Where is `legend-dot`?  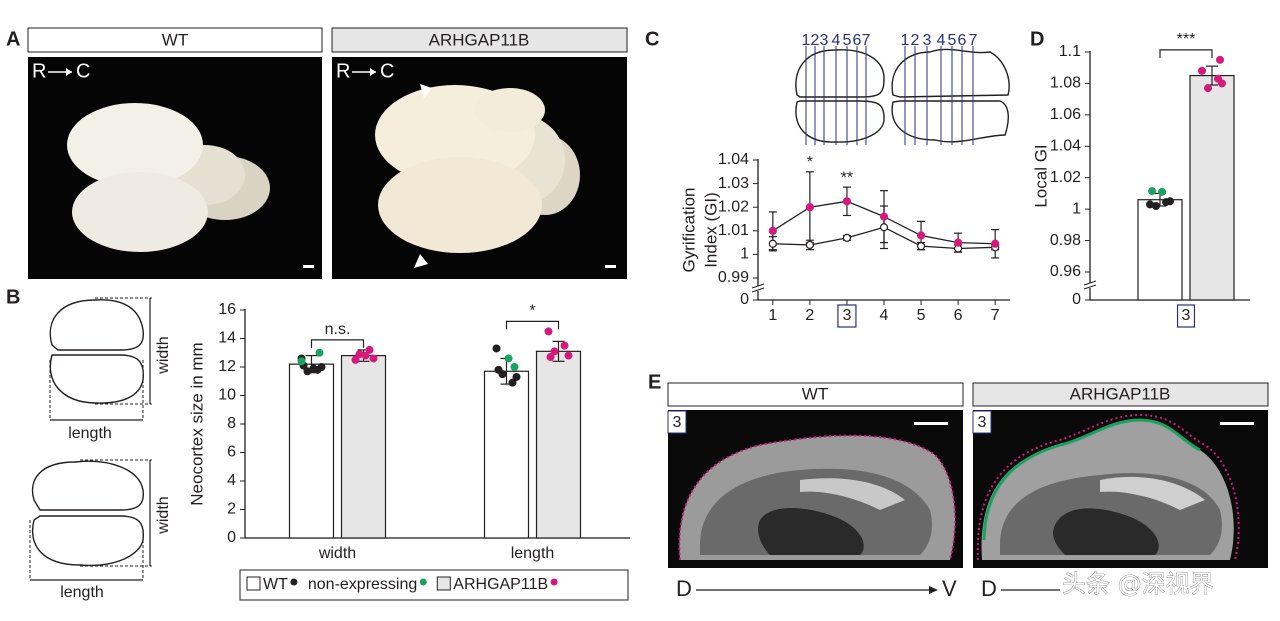 legend-dot is located at coordinates (294, 582).